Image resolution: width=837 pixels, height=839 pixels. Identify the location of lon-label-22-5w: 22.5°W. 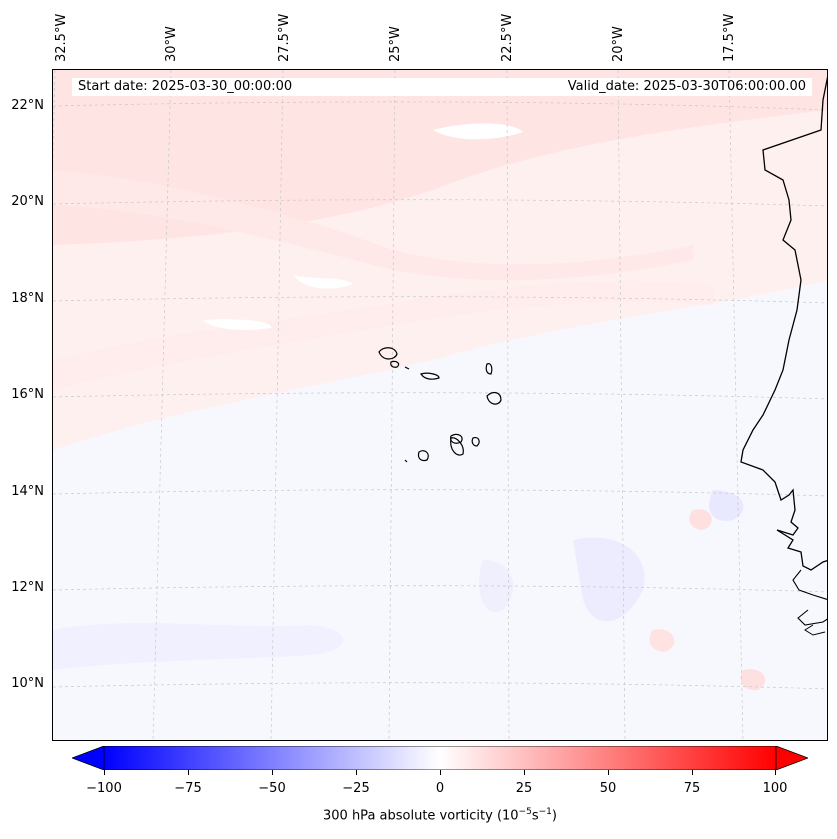
(507, 37).